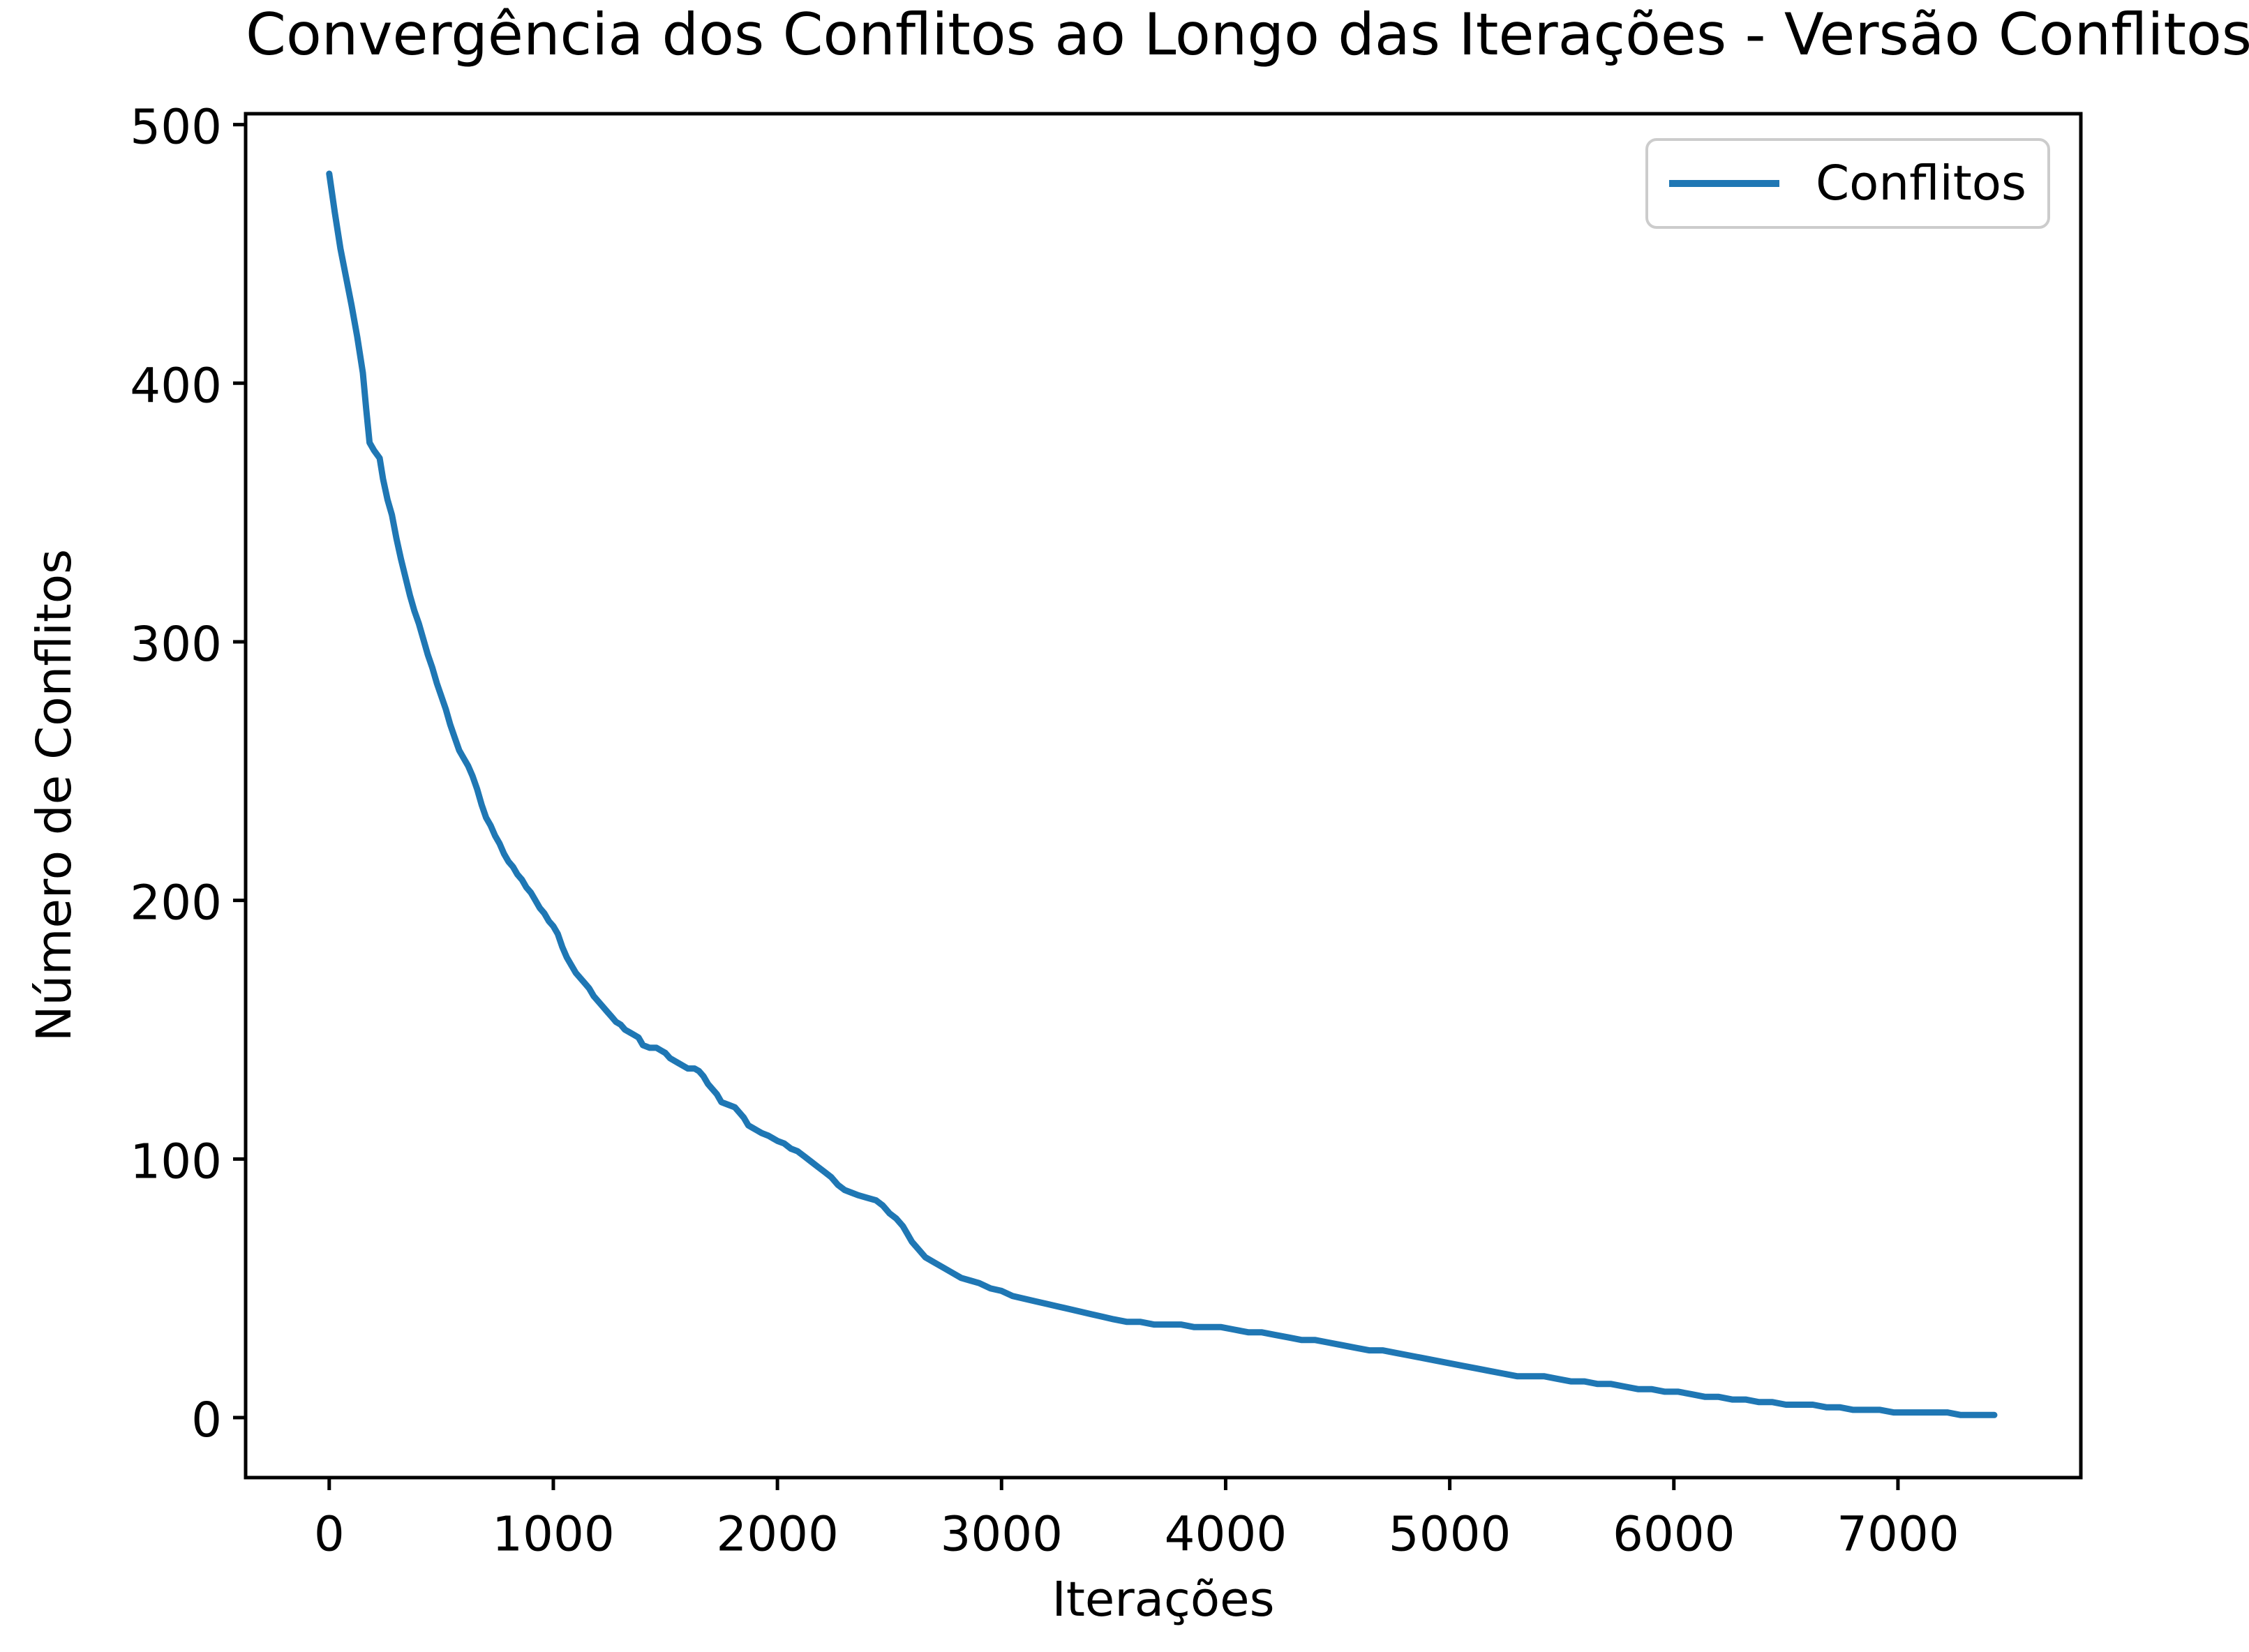 The image size is (2249, 1652). What do you see at coordinates (176, 386) in the screenshot?
I see `y-tick-label: 400` at bounding box center [176, 386].